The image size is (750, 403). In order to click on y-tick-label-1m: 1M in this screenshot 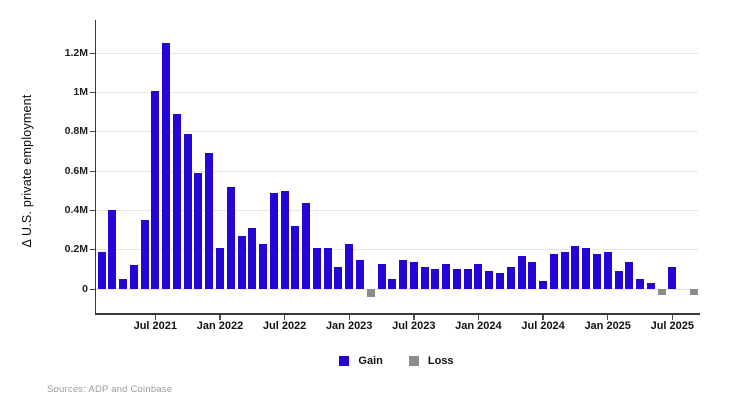, I will do `click(80, 92)`.